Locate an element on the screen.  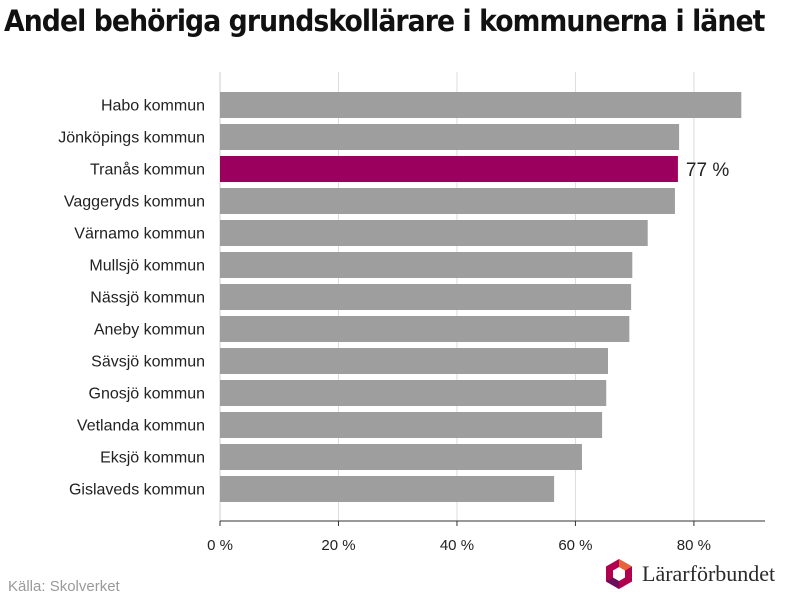
category-label: Jönköpings kommun is located at coordinates (131, 138).